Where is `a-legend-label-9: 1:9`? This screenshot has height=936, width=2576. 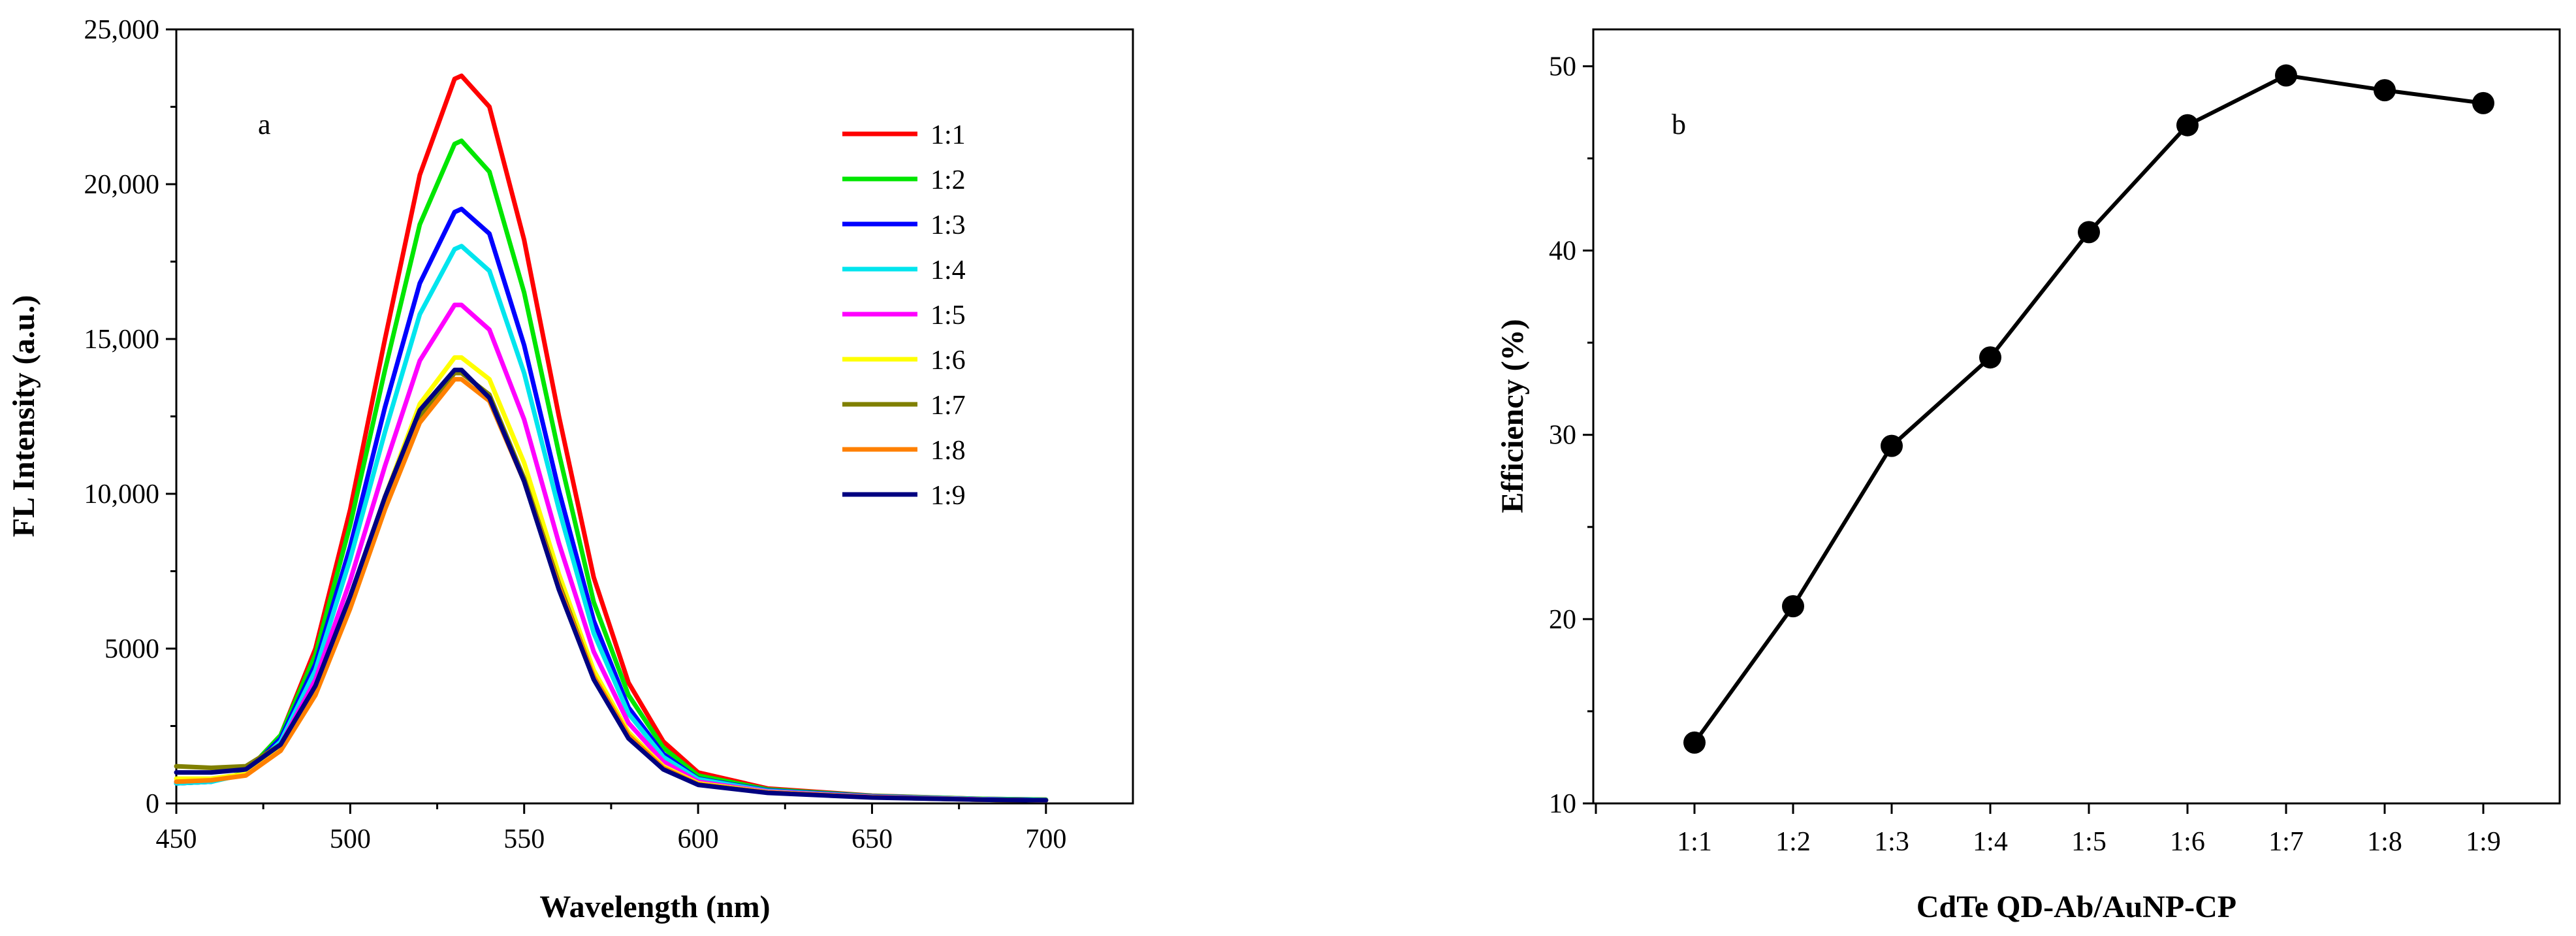 a-legend-label-9: 1:9 is located at coordinates (948, 496).